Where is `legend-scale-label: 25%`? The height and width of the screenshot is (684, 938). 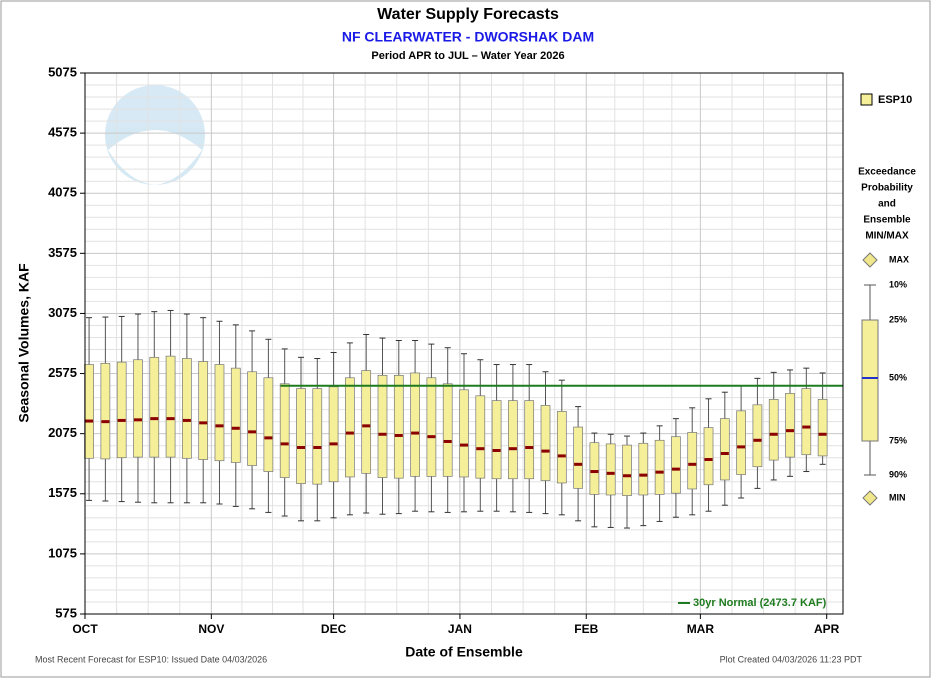
legend-scale-label: 25% is located at coordinates (898, 319).